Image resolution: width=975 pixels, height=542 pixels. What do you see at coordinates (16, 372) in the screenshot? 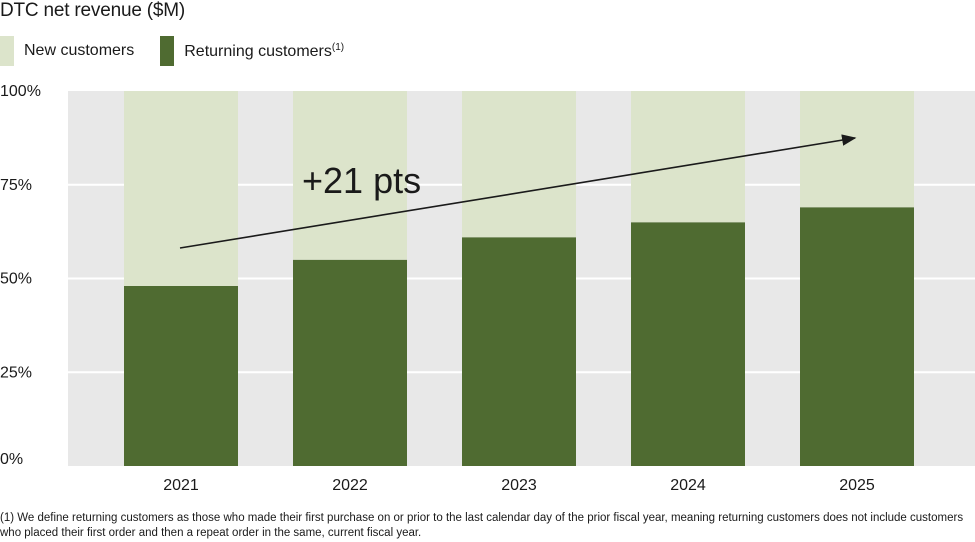
I see `y-tick-label: 25%` at bounding box center [16, 372].